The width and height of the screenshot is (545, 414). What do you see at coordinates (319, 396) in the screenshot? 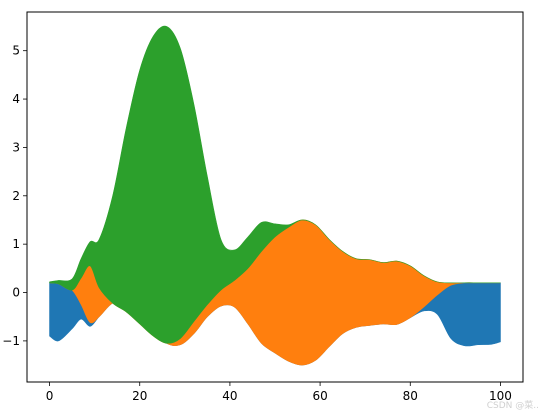
I see `x-tick-label: 60` at bounding box center [319, 396].